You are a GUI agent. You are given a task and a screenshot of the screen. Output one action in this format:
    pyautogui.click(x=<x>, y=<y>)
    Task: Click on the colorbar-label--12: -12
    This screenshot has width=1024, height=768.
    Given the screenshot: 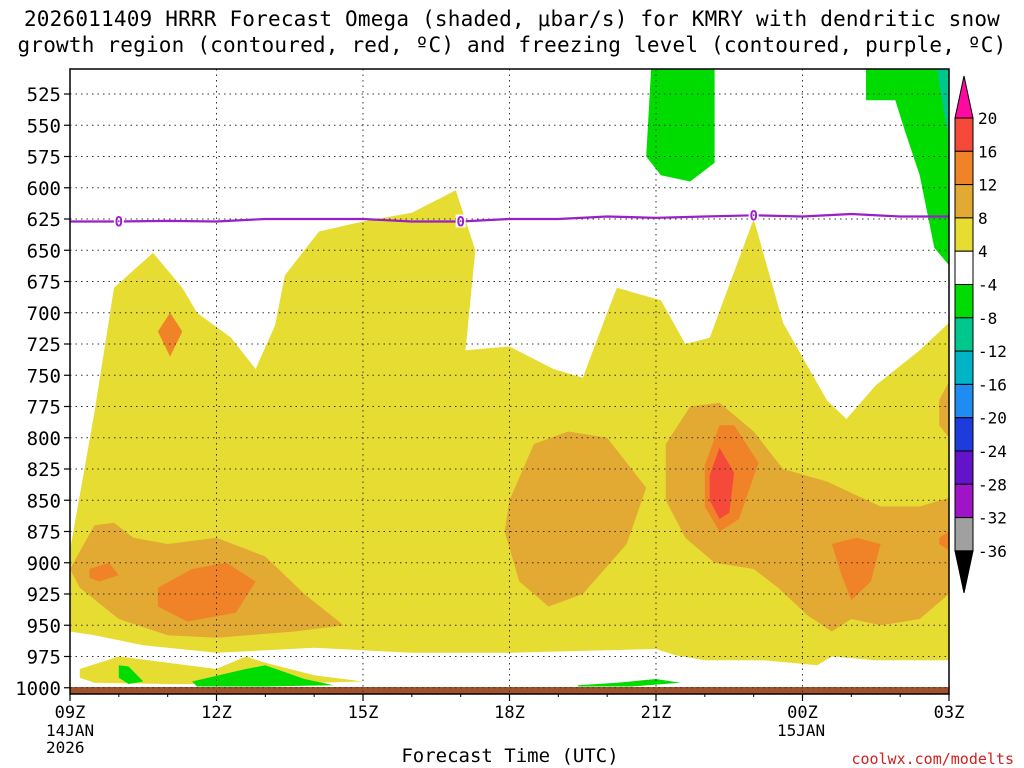 What is the action you would take?
    pyautogui.click(x=992, y=351)
    